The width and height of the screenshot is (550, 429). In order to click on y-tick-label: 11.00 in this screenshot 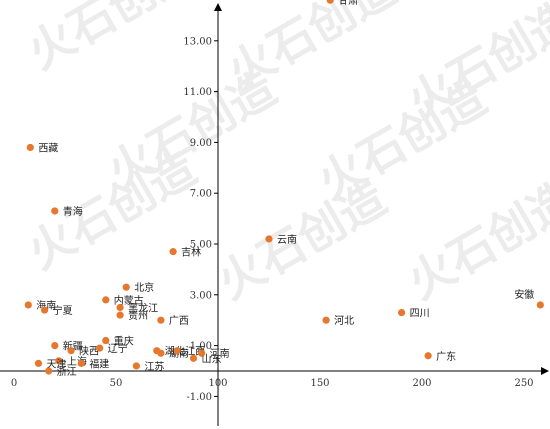, I will do `click(197, 92)`.